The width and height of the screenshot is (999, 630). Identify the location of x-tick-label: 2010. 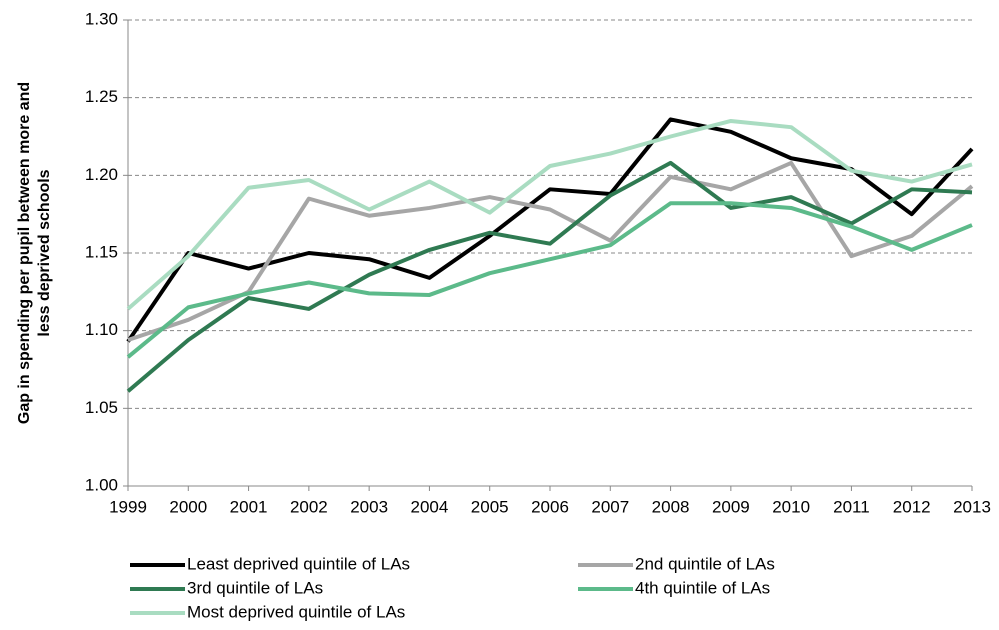
(791, 506).